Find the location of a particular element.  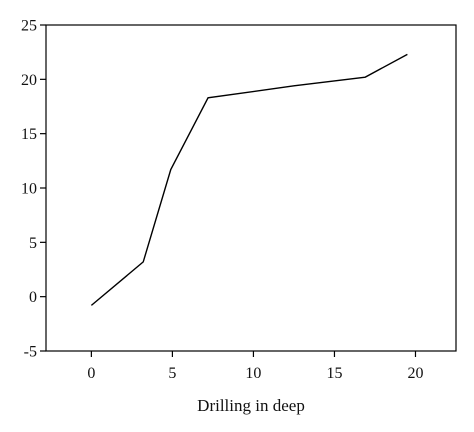

y-tick-label: 10 is located at coordinates (29, 189).